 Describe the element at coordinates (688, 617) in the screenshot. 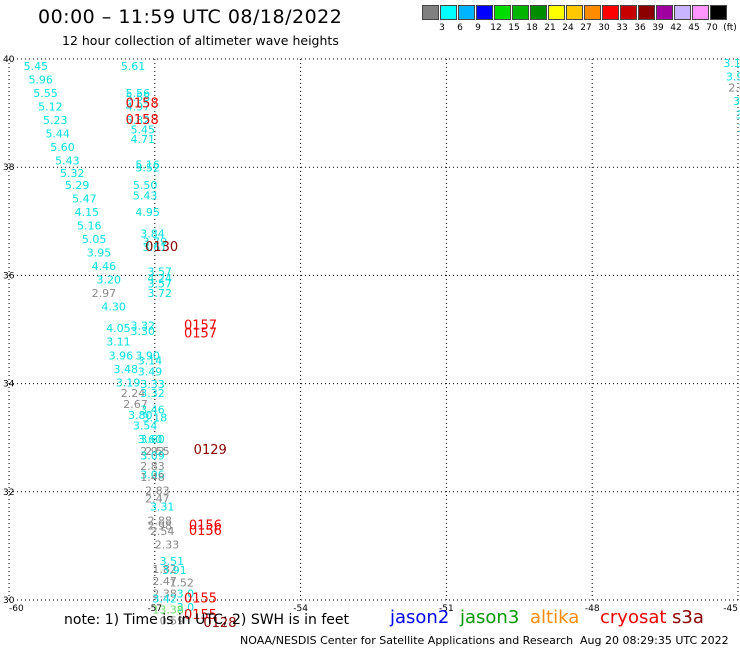

I see `legend-satellite-s3a: s3a` at that location.